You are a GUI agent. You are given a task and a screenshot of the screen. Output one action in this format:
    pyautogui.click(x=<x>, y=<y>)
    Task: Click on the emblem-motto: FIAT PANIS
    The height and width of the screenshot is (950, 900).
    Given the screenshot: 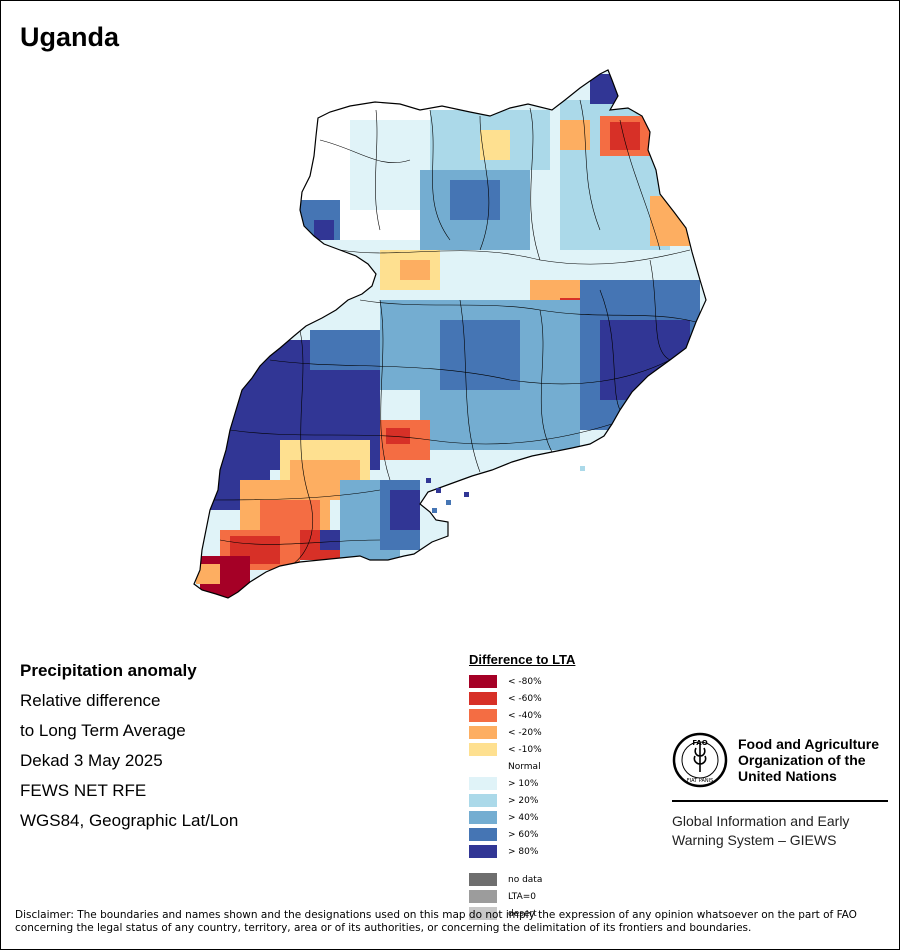 What is the action you would take?
    pyautogui.click(x=700, y=781)
    